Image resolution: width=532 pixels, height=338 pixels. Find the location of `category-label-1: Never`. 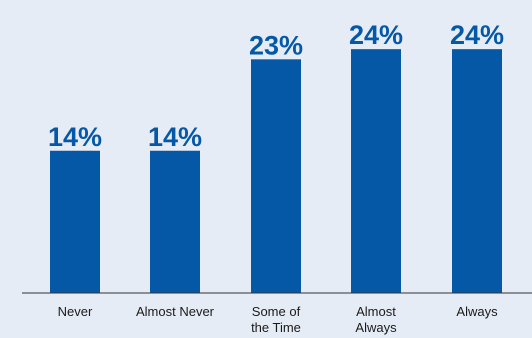

category-label-1: Never is located at coordinates (75, 311).